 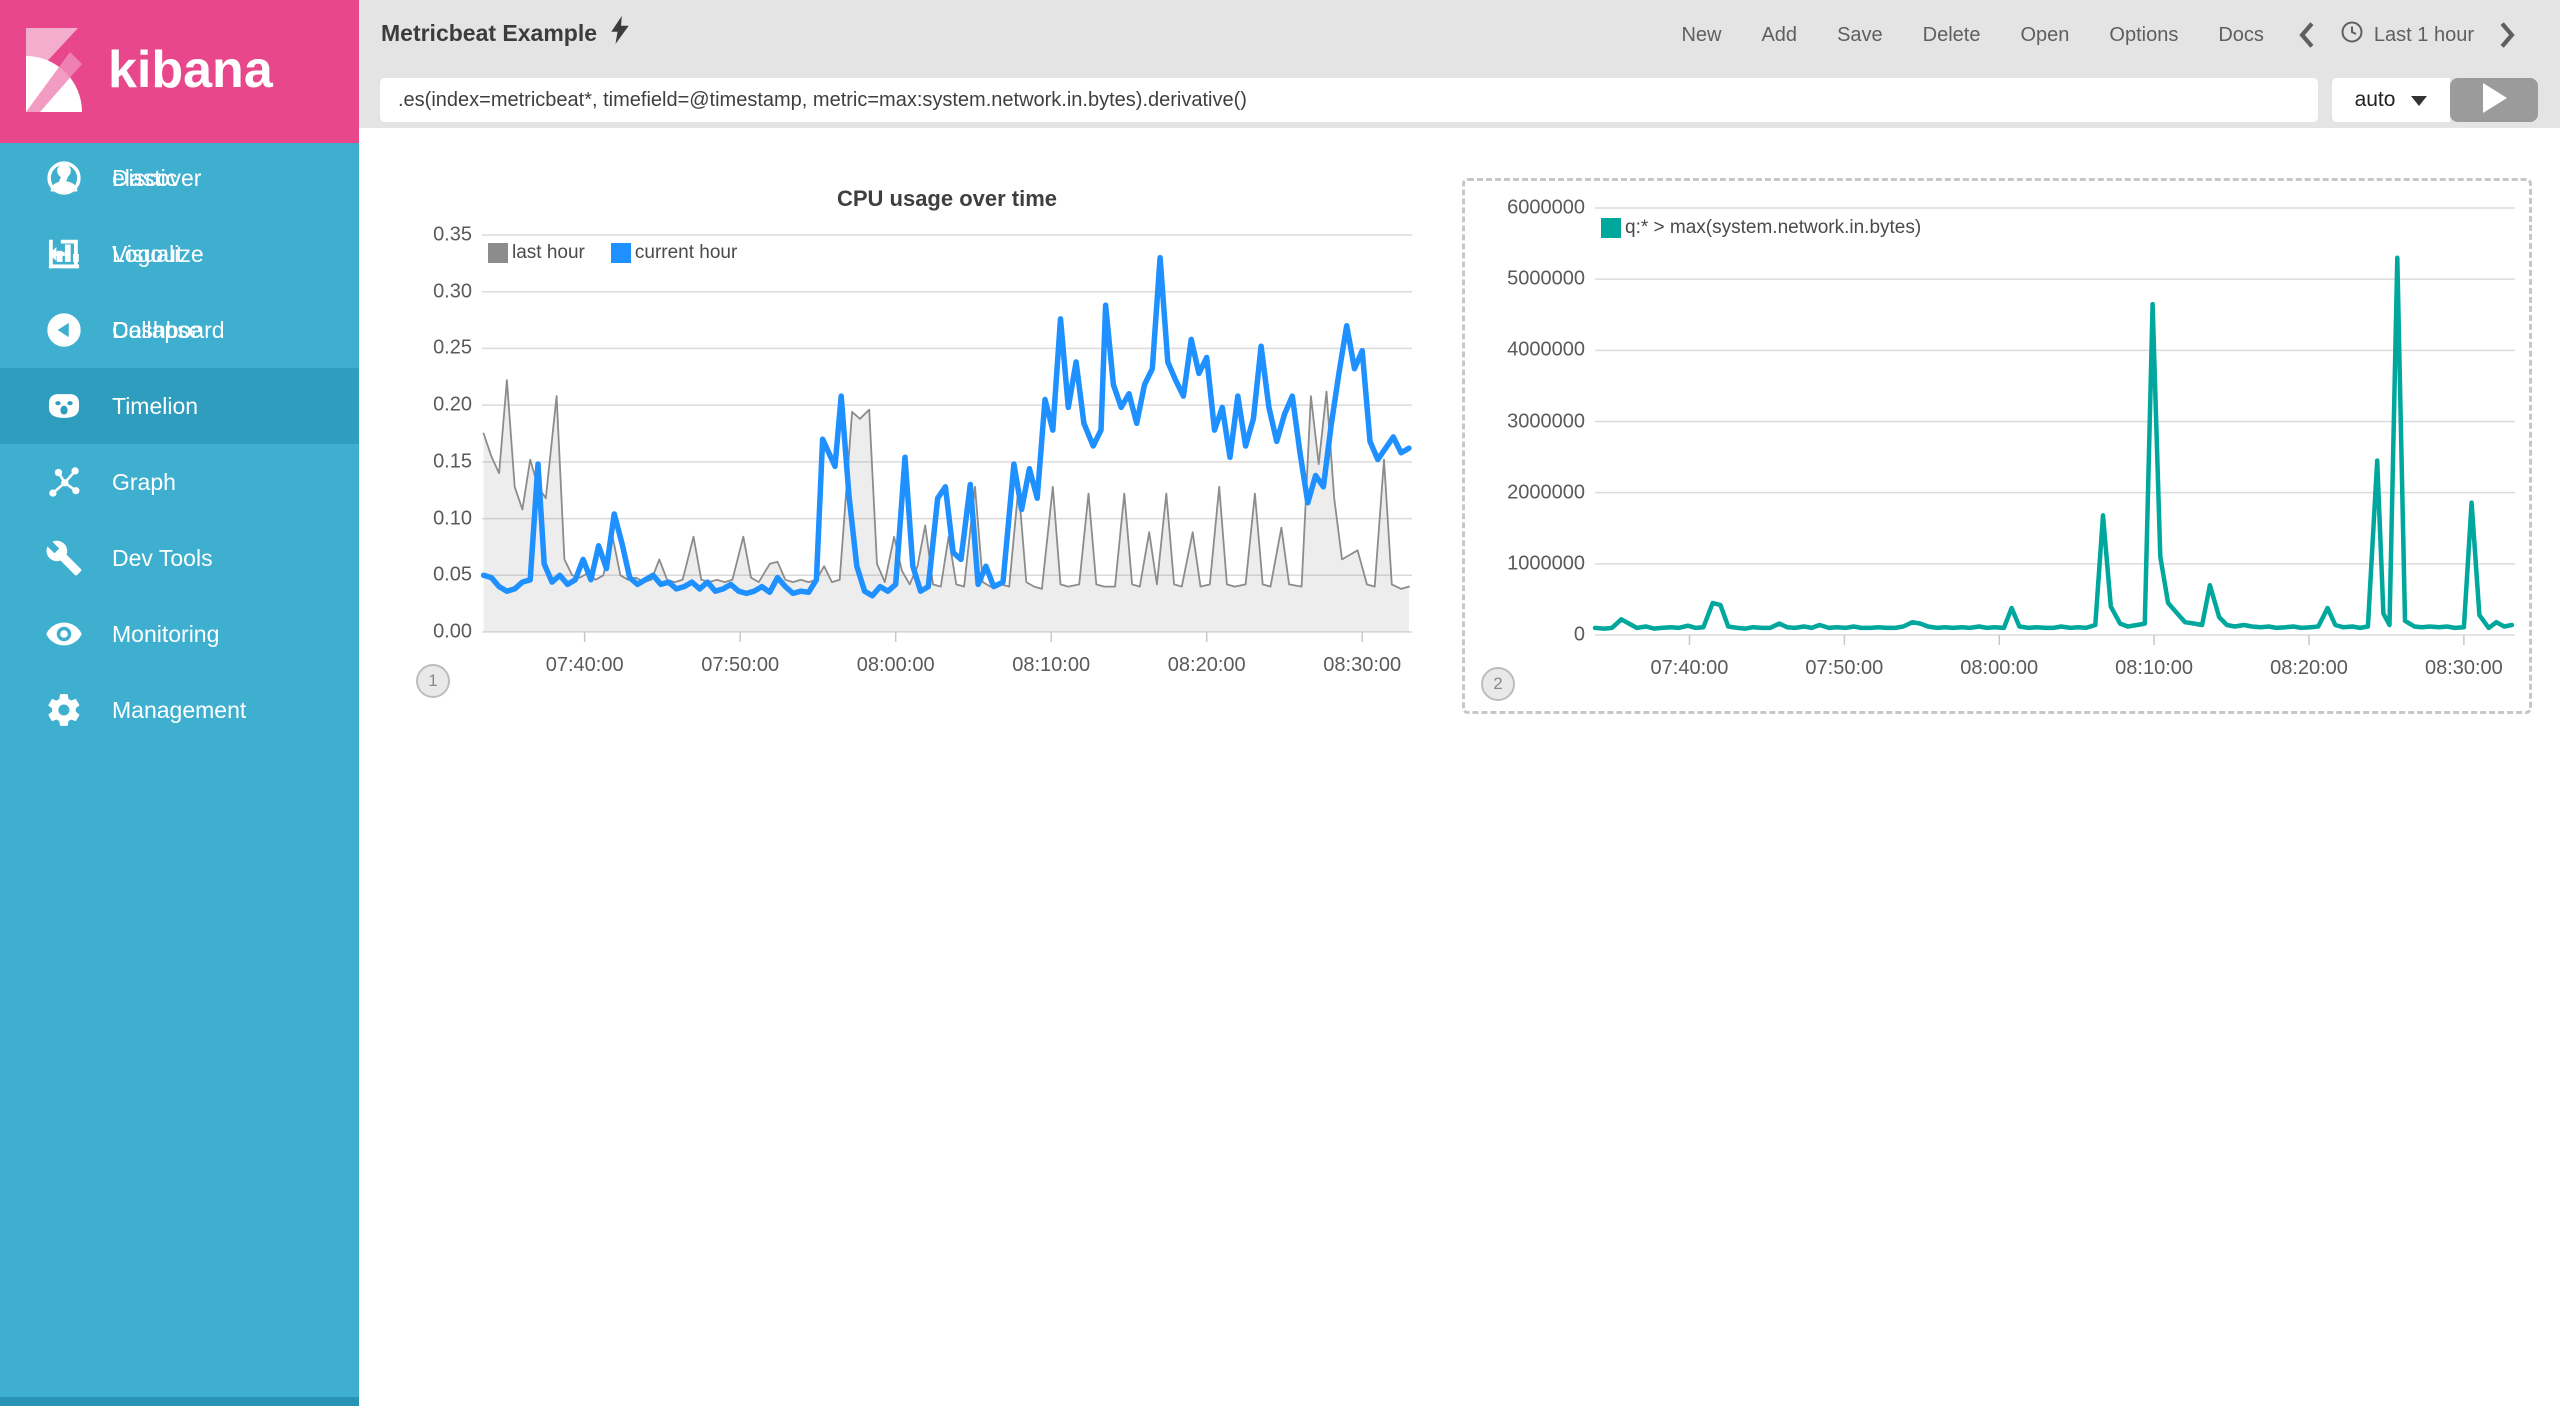 I want to click on legend-label: current hour, so click(x=686, y=252).